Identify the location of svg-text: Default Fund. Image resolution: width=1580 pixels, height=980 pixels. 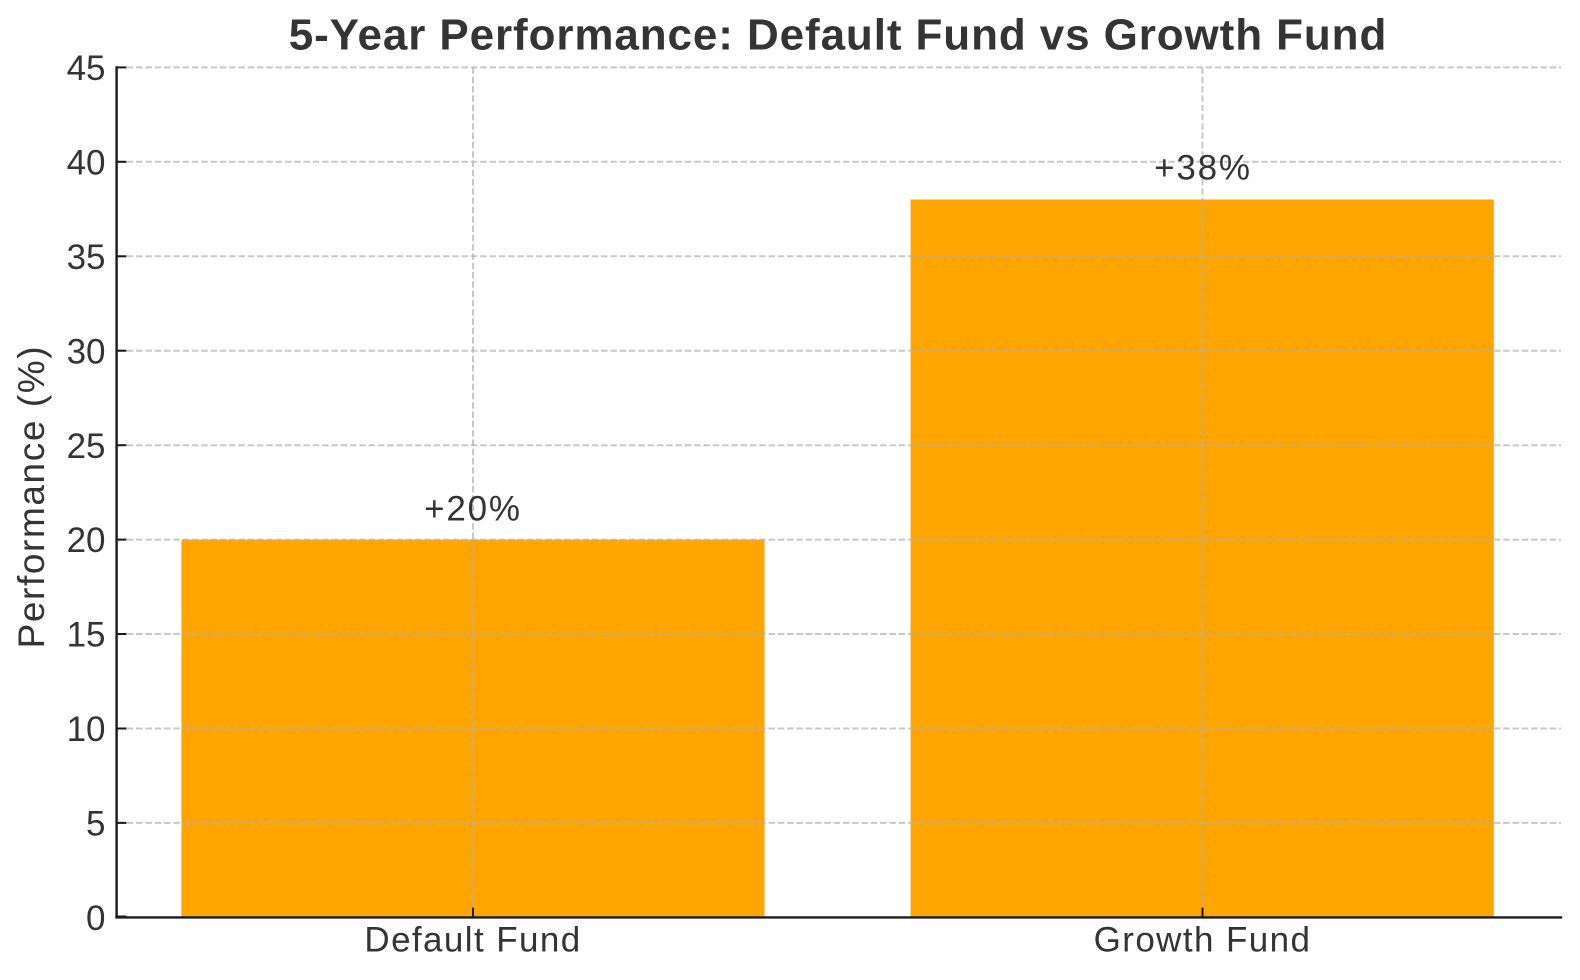
(472, 940).